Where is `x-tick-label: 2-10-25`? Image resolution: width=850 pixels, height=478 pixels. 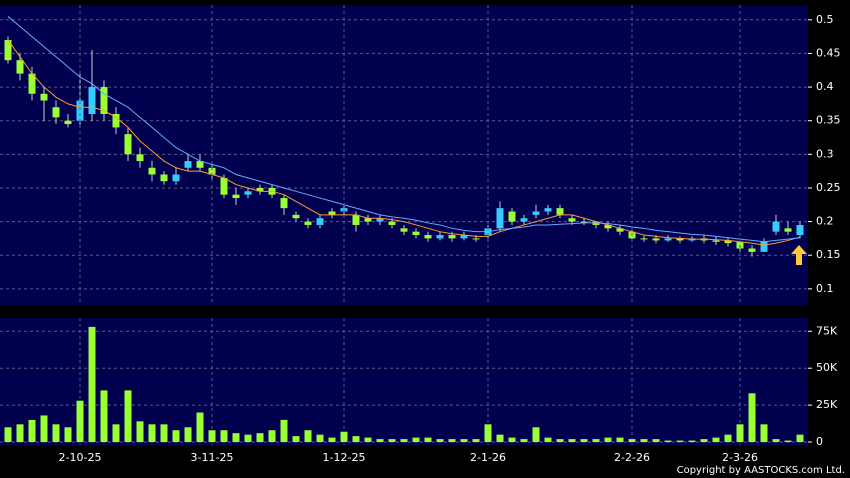 x-tick-label: 2-10-25 is located at coordinates (80, 457).